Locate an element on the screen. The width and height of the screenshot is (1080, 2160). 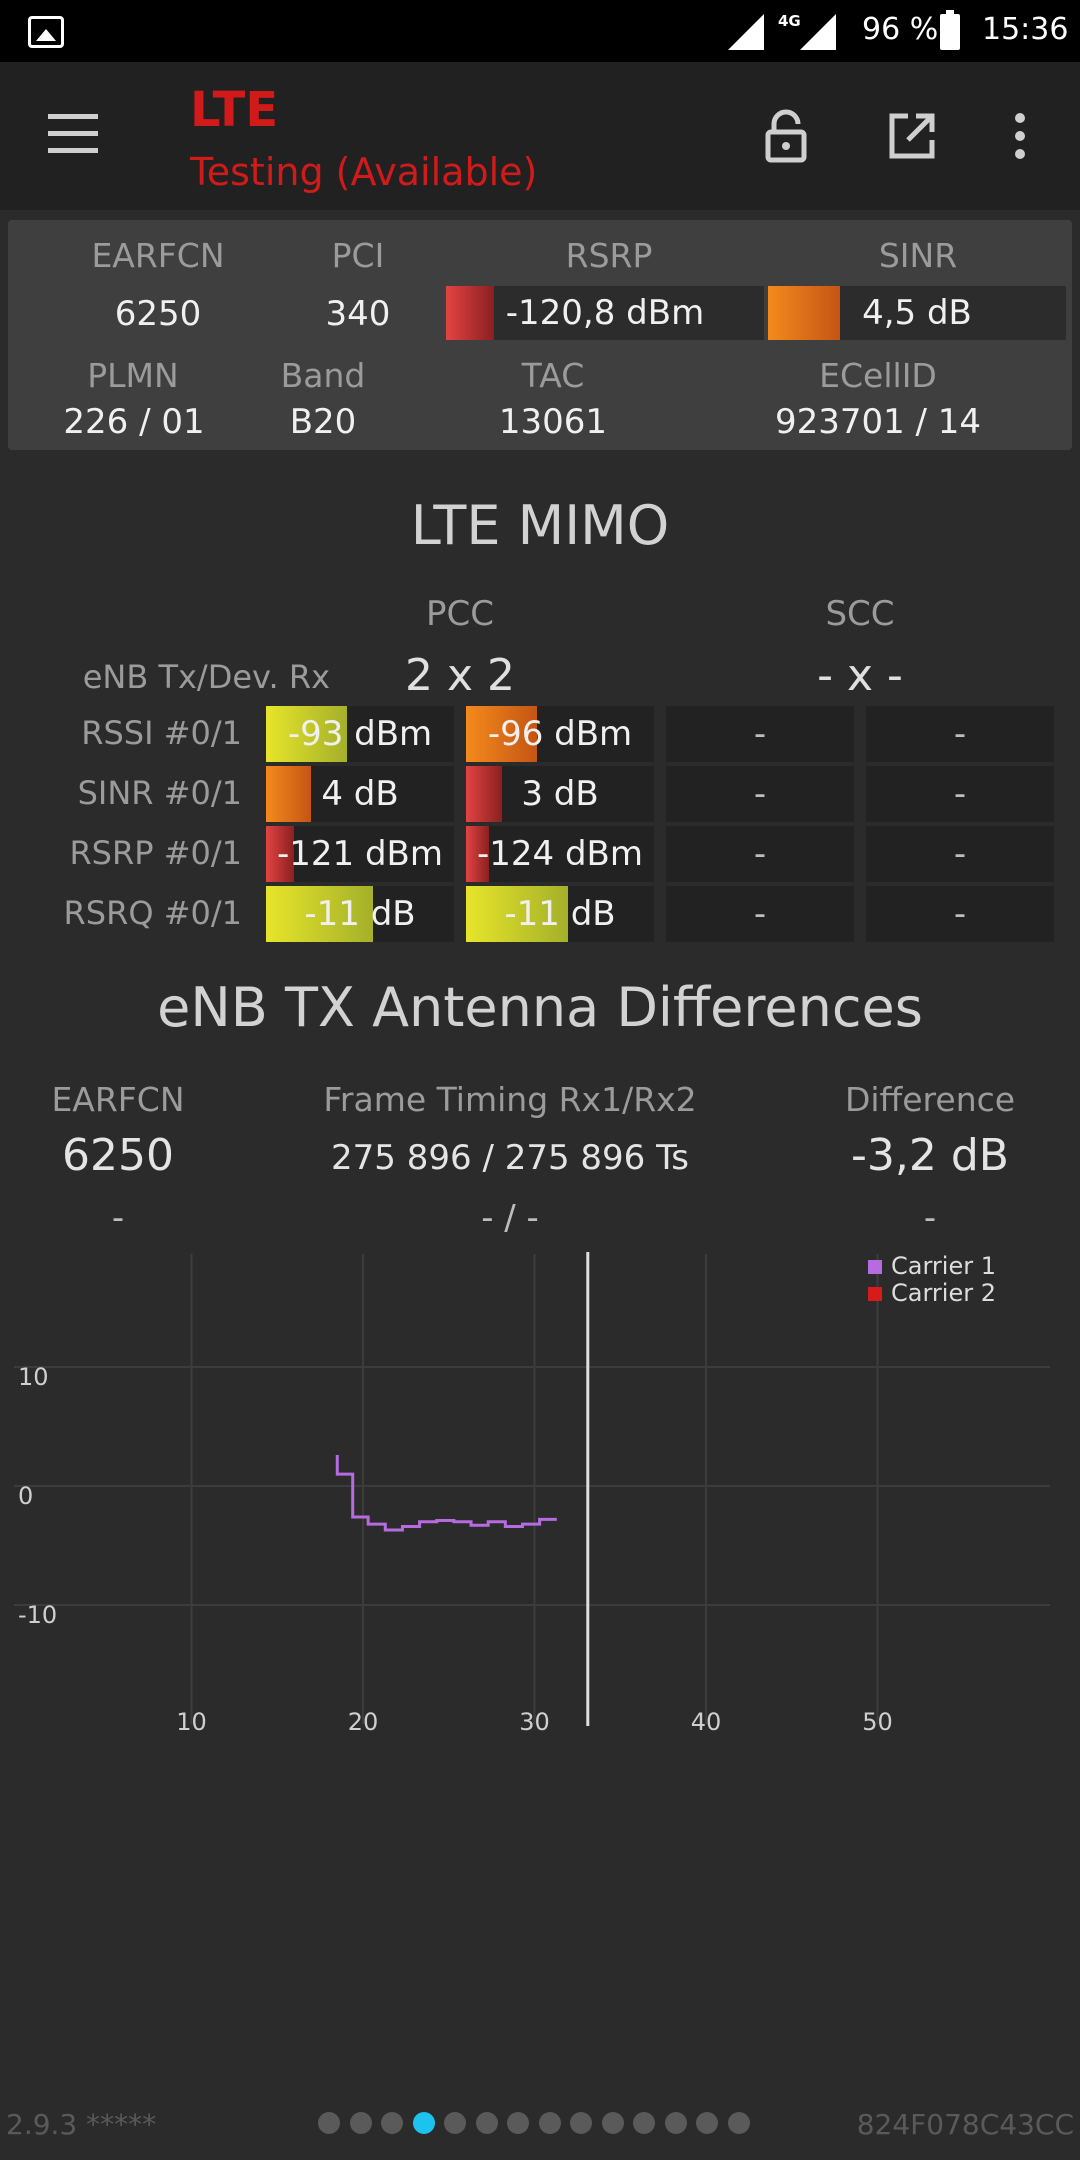
mimo-cell-value: 3 dB is located at coordinates (560, 794).